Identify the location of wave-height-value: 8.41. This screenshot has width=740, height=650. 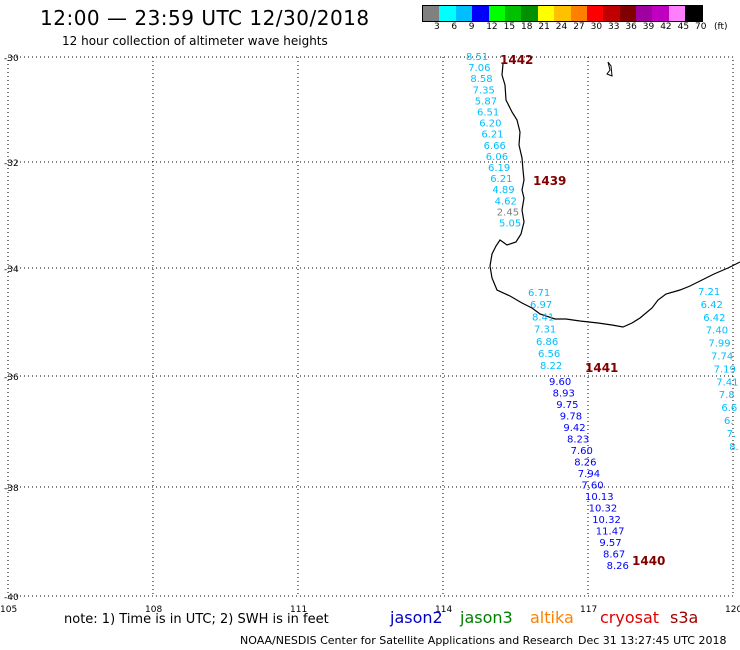
(543, 317).